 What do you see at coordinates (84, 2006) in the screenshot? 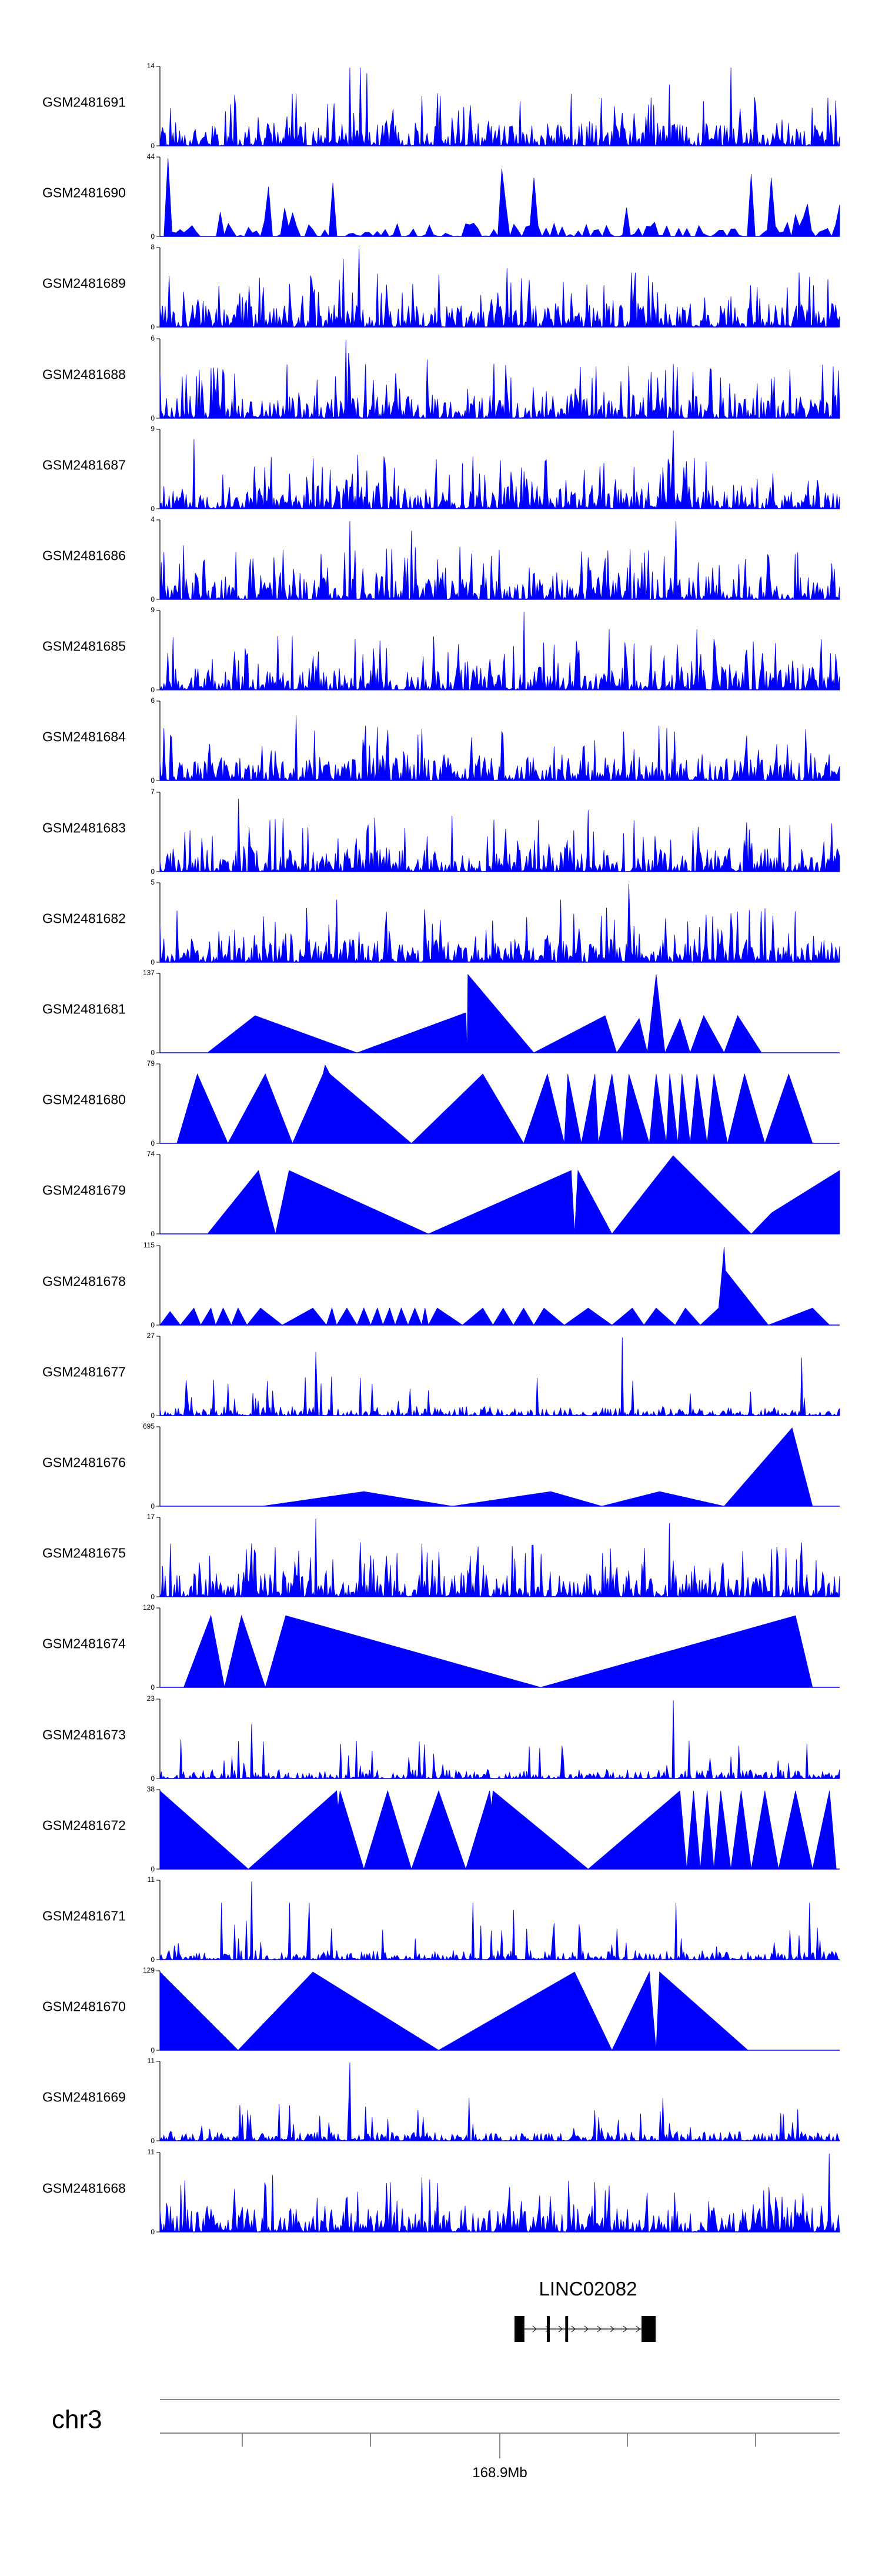
I see `track-label: GSM2481670` at bounding box center [84, 2006].